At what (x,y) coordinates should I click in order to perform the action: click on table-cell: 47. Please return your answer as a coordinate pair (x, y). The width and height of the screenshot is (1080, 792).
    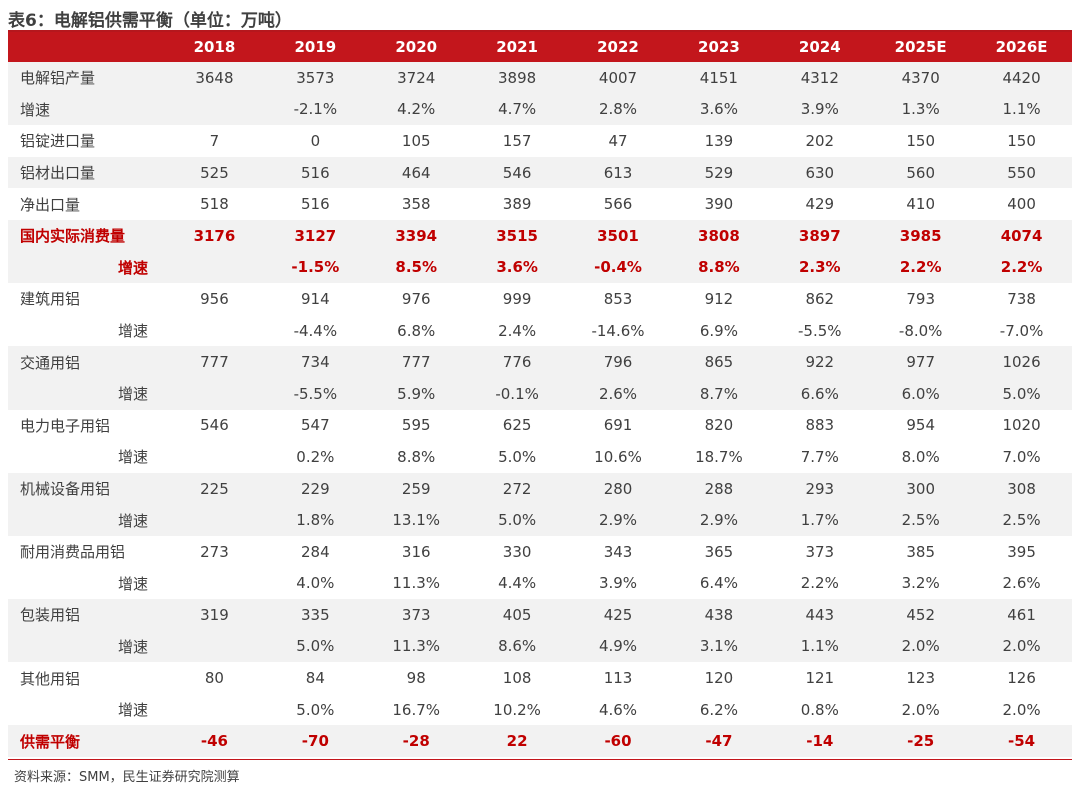
    Looking at the image, I should click on (618, 140).